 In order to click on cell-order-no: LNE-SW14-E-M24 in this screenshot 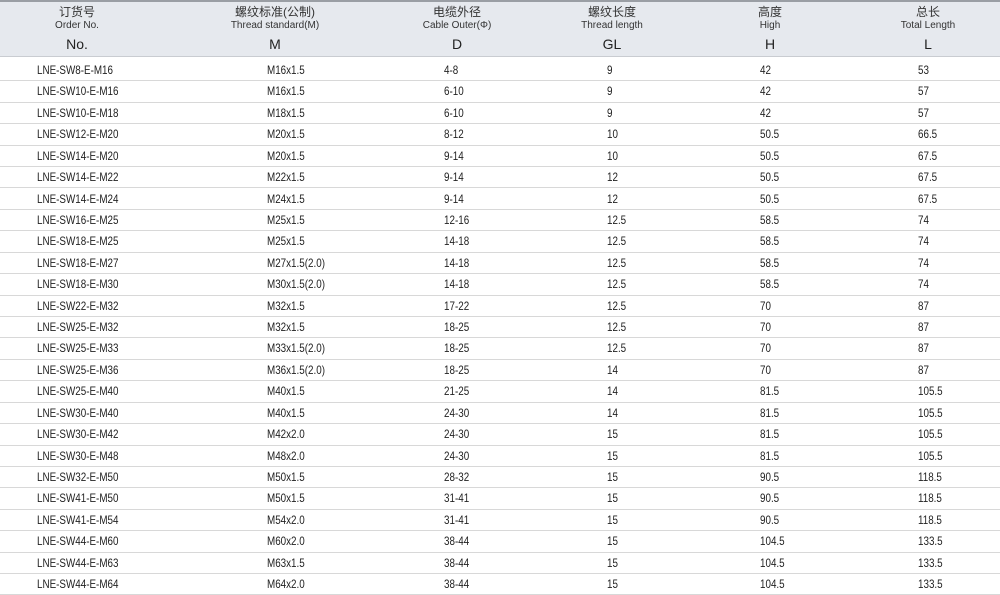, I will do `click(78, 198)`.